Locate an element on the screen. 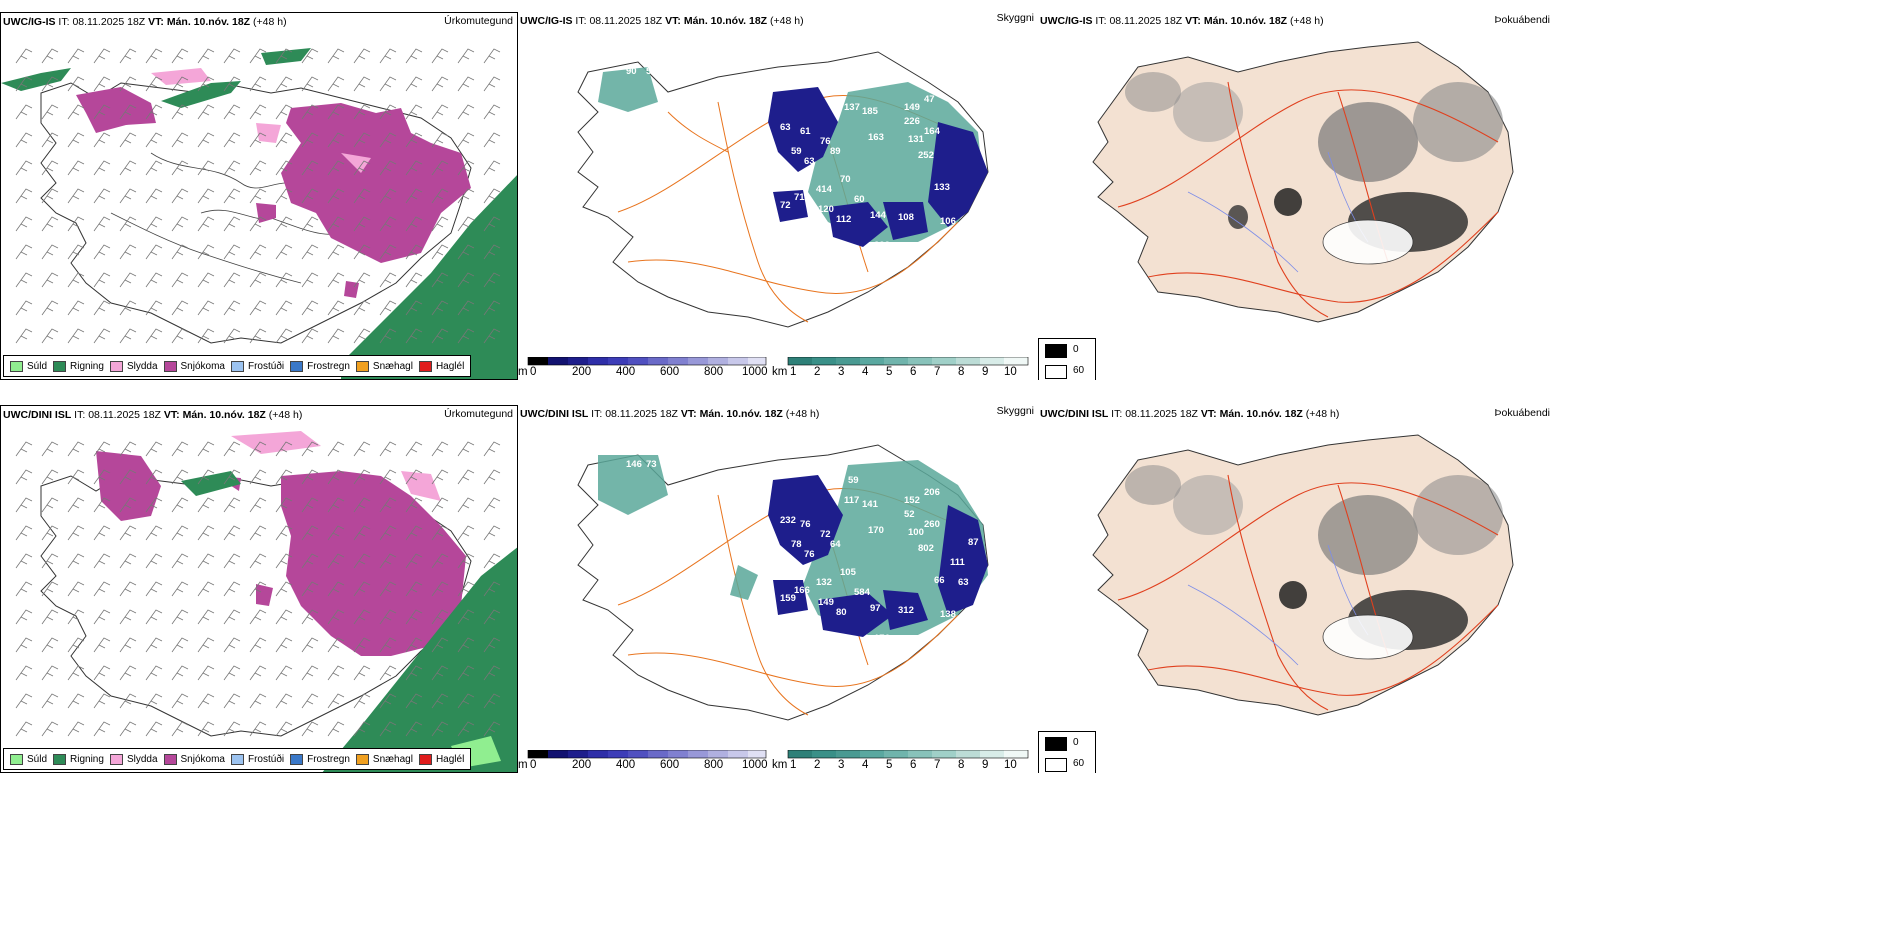  legend-item-sleet: Slydda is located at coordinates (133, 759).